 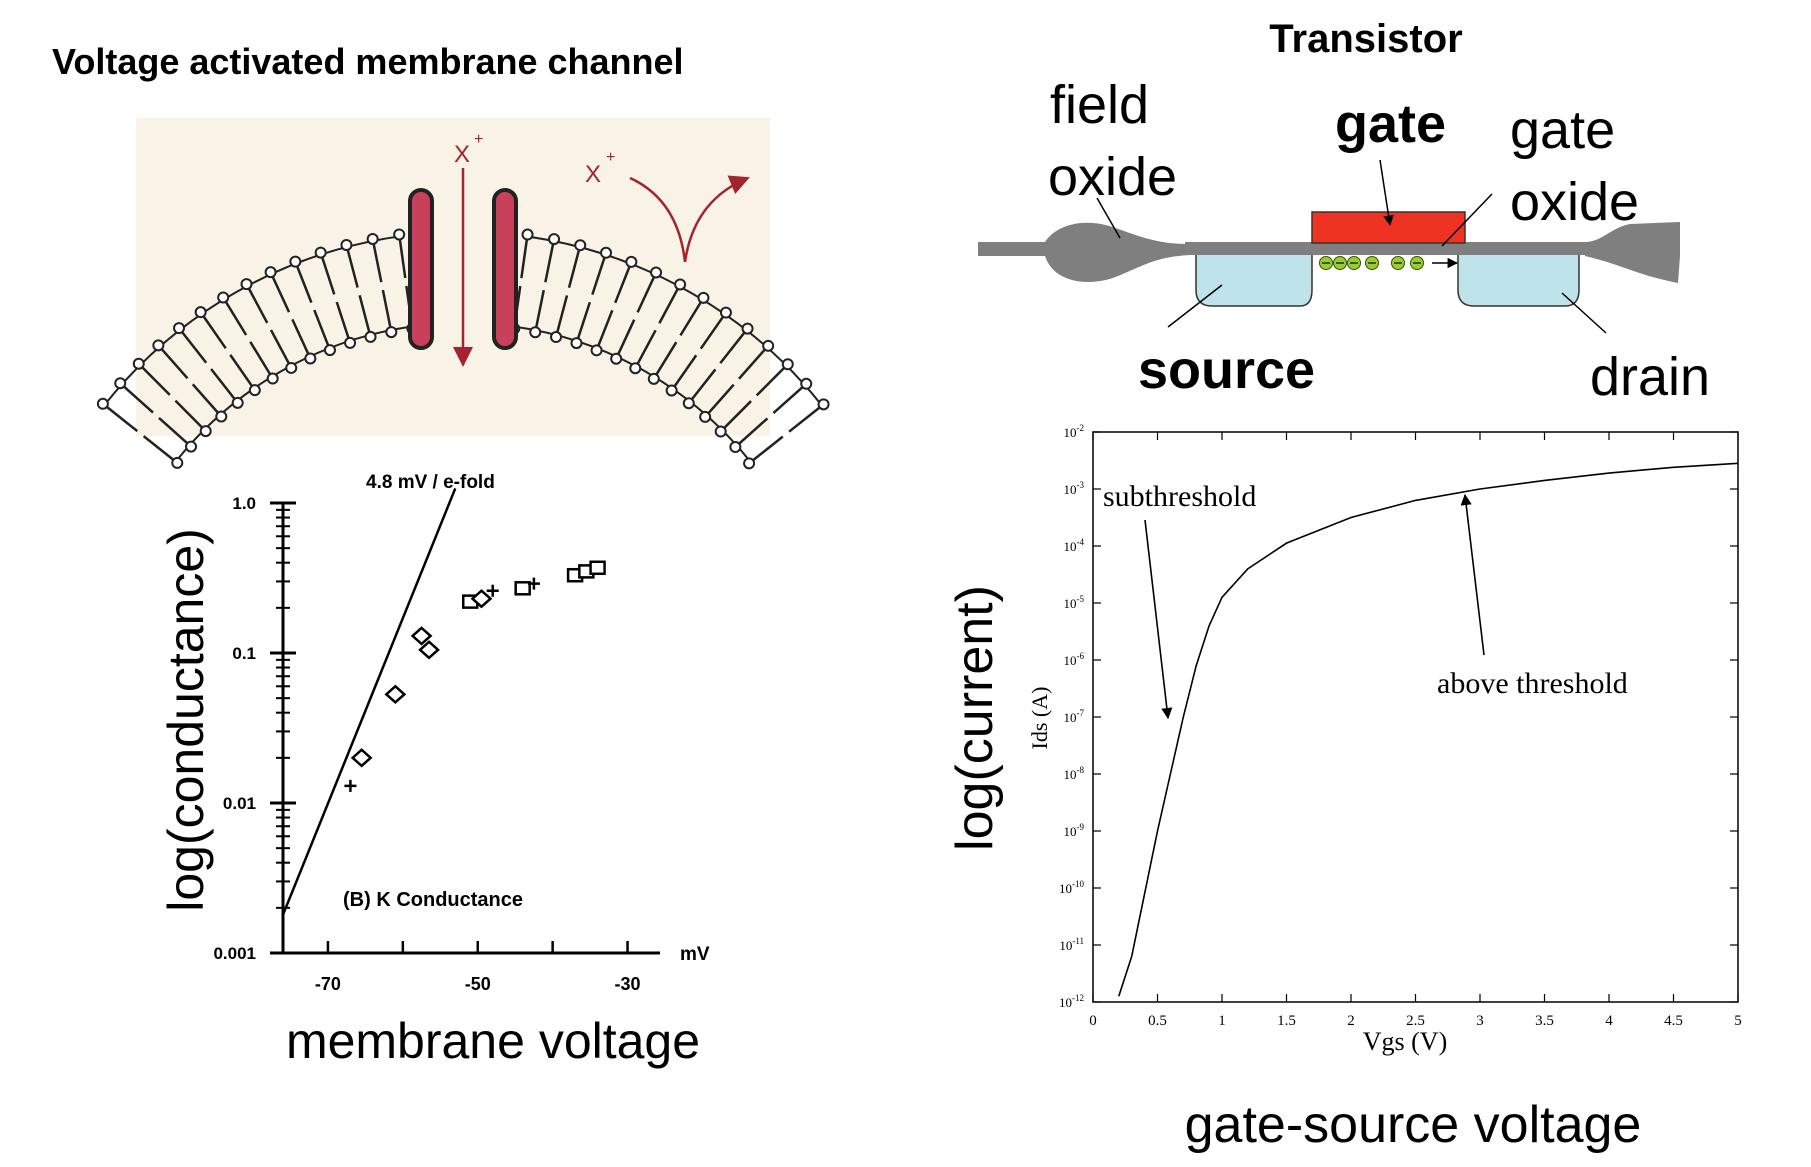 I want to click on left-xlabel: membrane voltage, so click(x=493, y=1041).